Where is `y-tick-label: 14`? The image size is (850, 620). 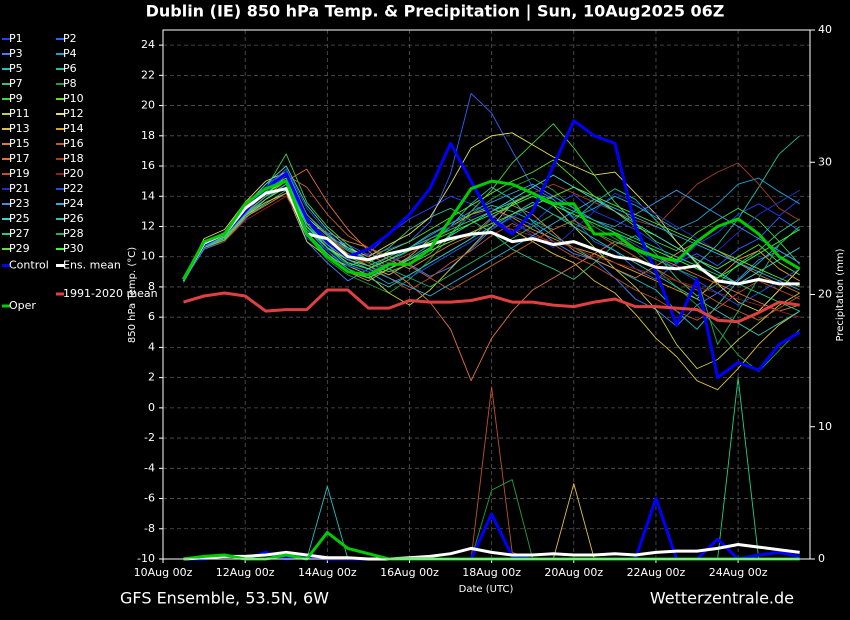 y-tick-label: 14 is located at coordinates (148, 195).